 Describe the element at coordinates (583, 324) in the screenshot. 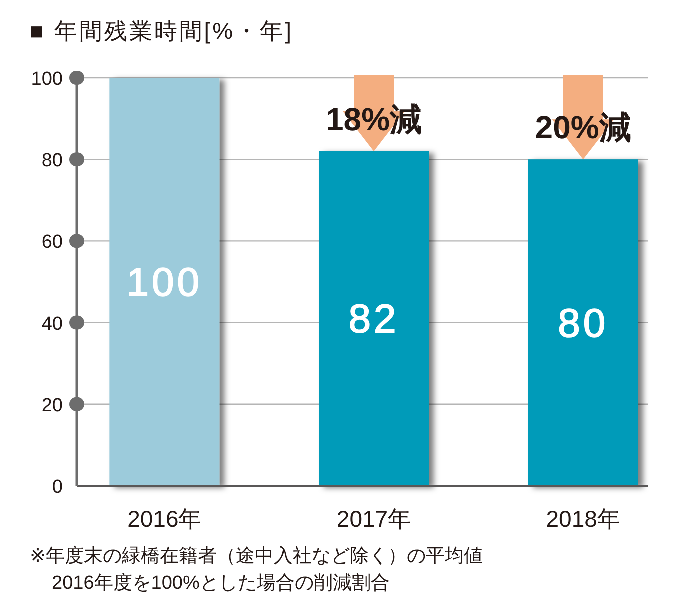

I see `data-label: 80` at that location.